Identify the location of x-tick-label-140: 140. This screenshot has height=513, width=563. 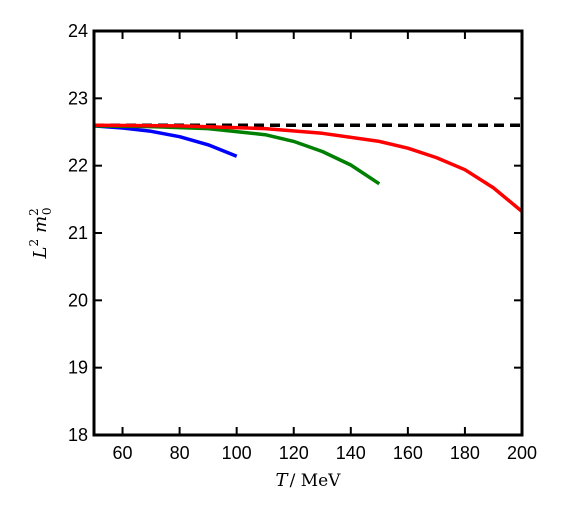
(351, 453).